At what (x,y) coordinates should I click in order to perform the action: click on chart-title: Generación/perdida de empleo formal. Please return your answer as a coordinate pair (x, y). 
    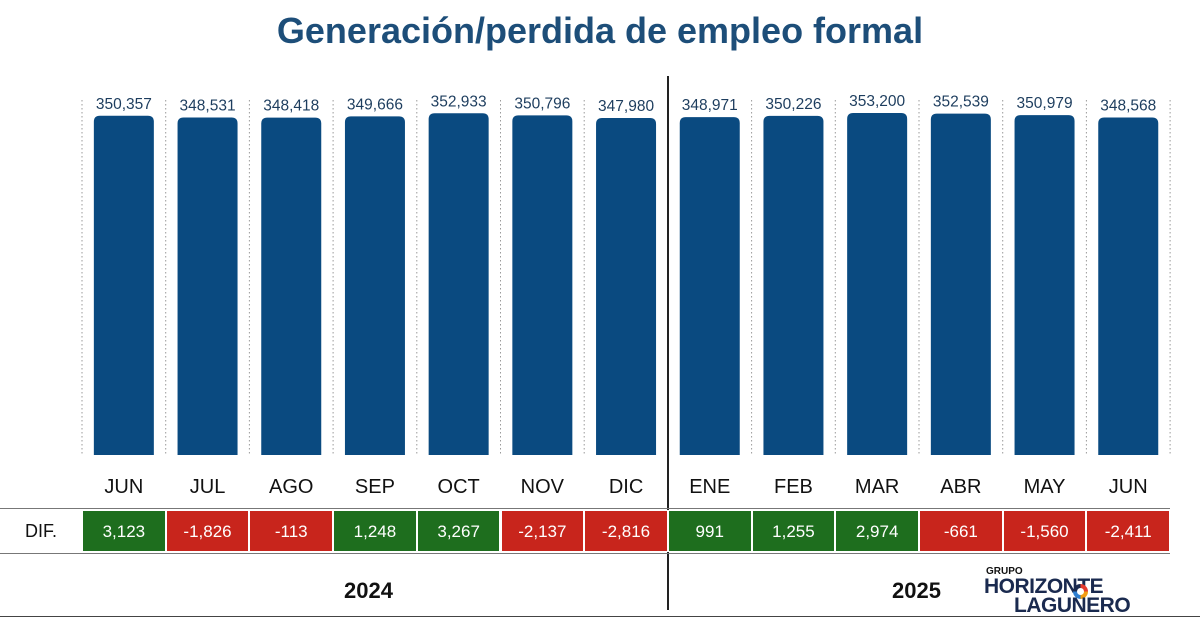
    Looking at the image, I should click on (600, 30).